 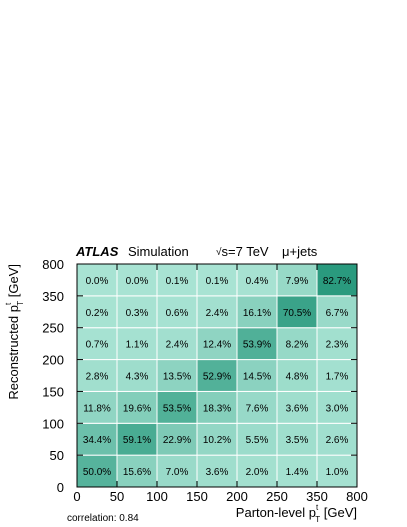 I want to click on y-tick-label: 50, so click(x=57, y=455).